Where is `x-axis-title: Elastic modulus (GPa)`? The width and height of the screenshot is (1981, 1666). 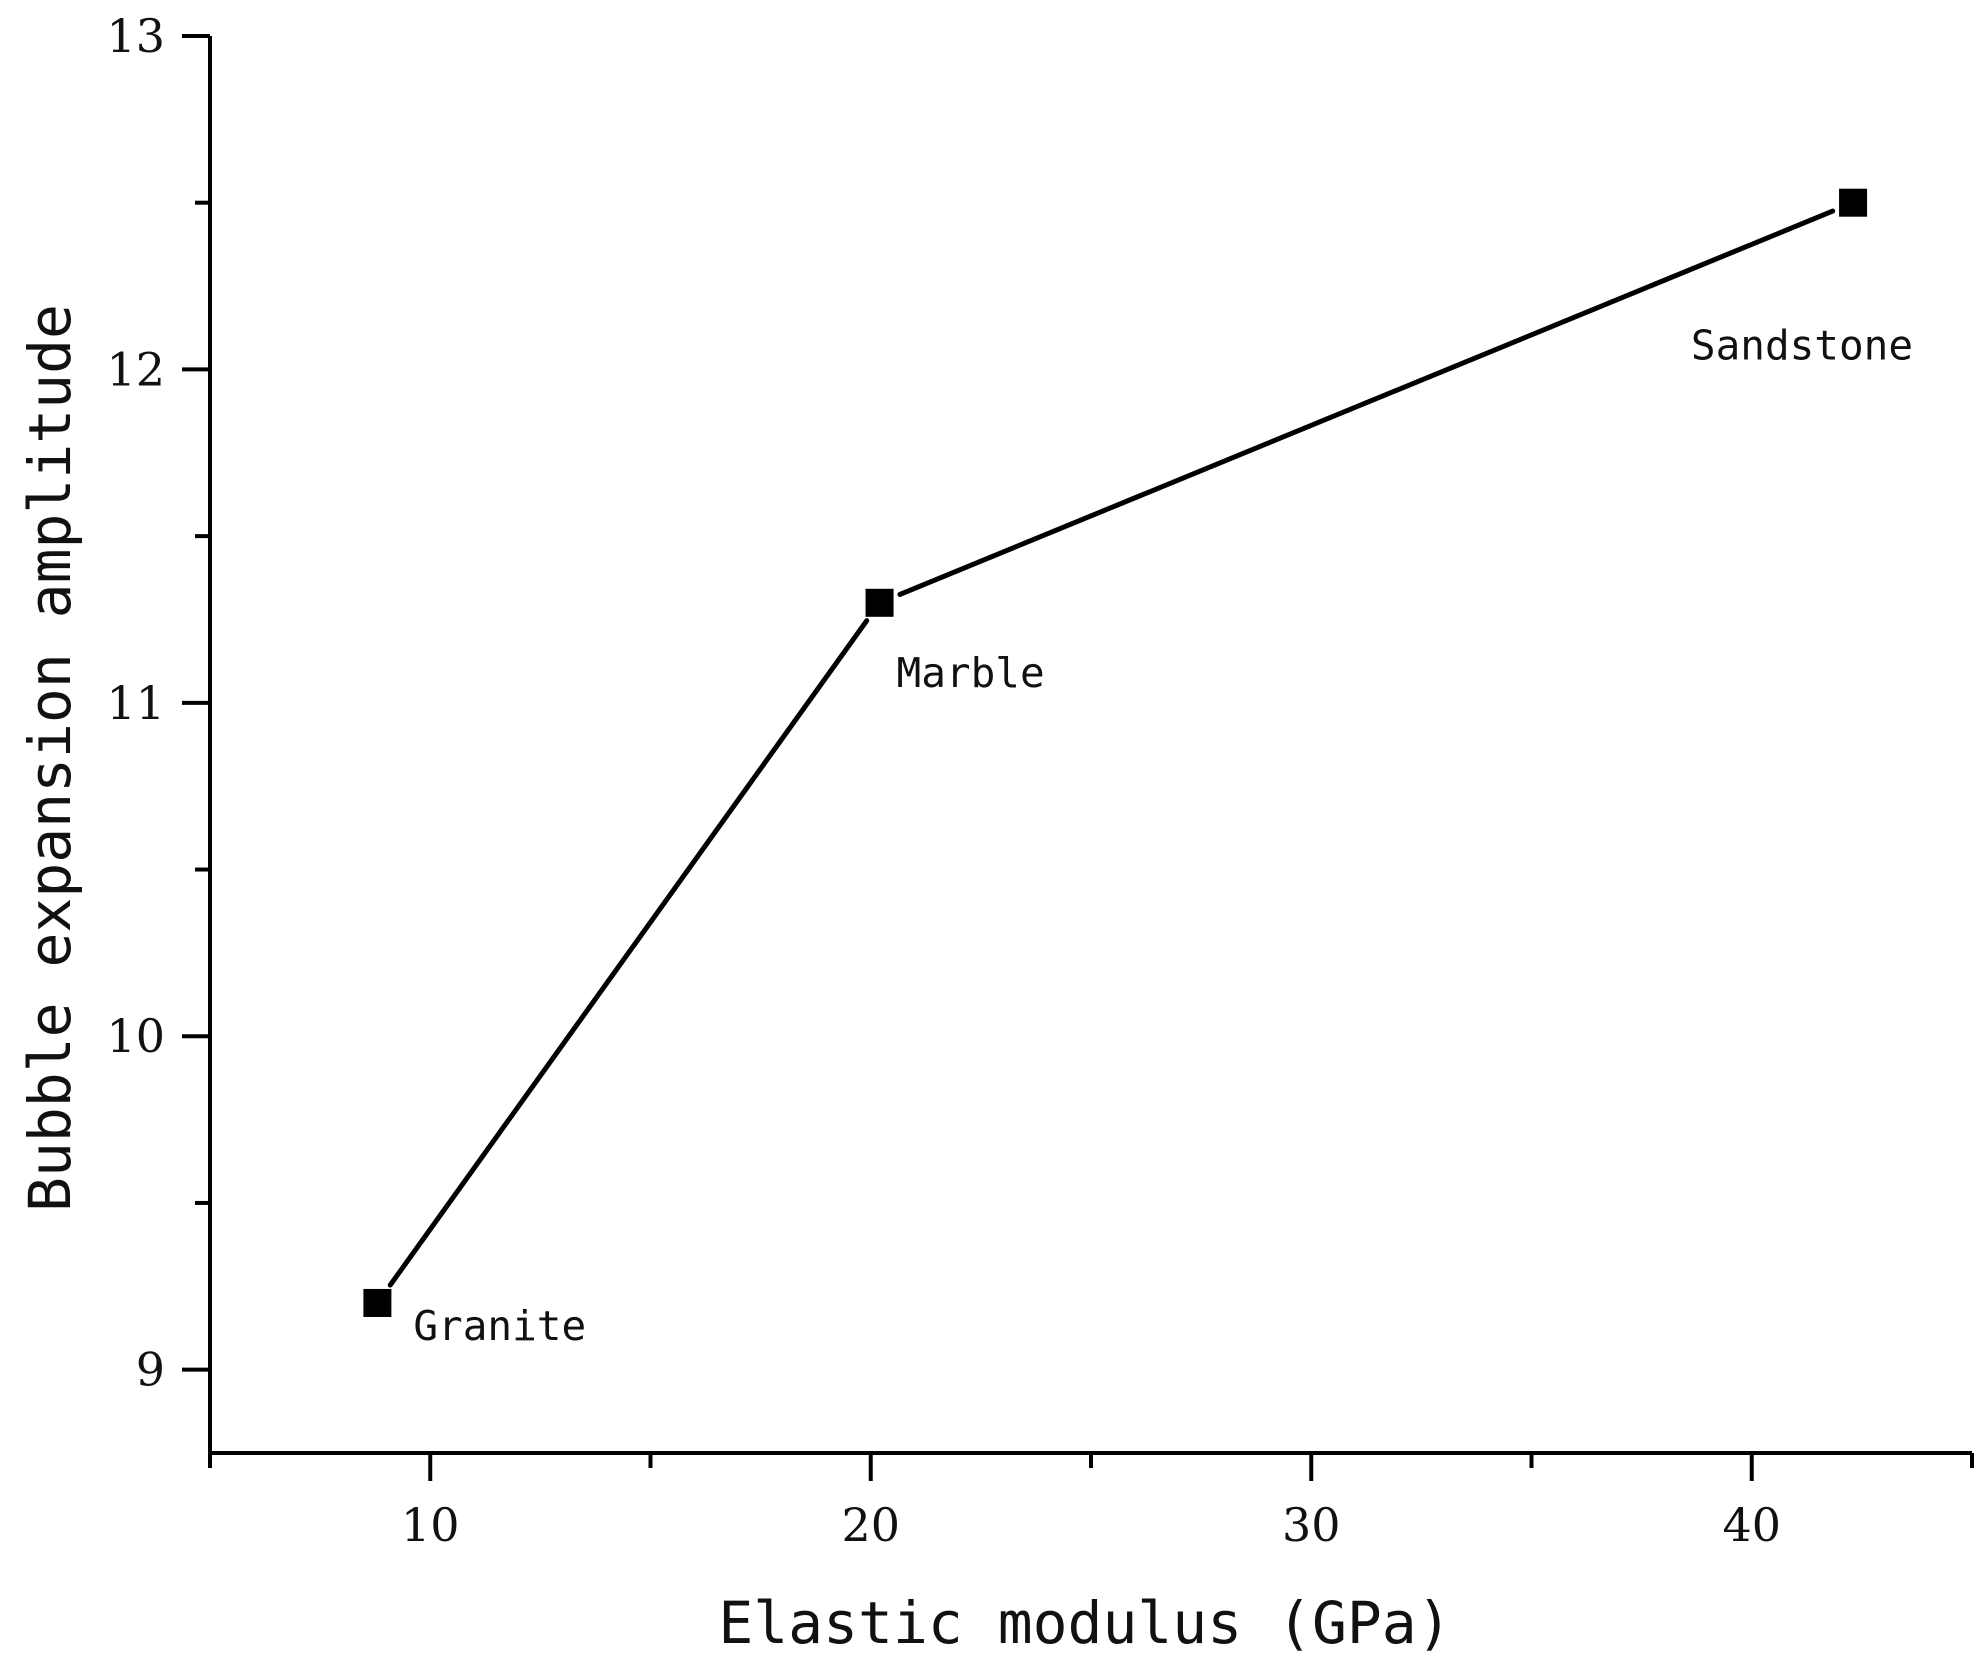
x-axis-title: Elastic modulus (GPa) is located at coordinates (1084, 1623).